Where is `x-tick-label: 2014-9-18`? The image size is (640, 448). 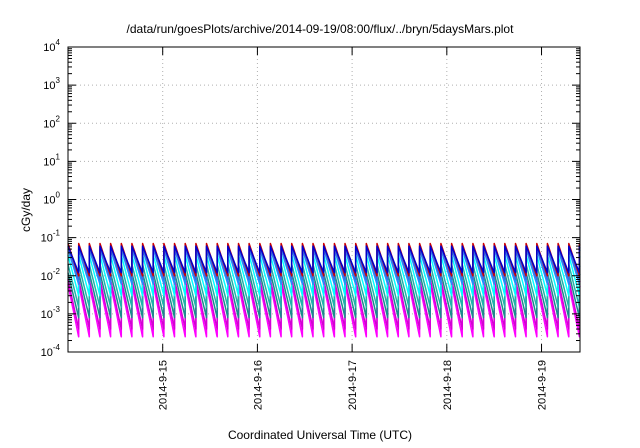 x-tick-label: 2014-9-18 is located at coordinates (448, 385).